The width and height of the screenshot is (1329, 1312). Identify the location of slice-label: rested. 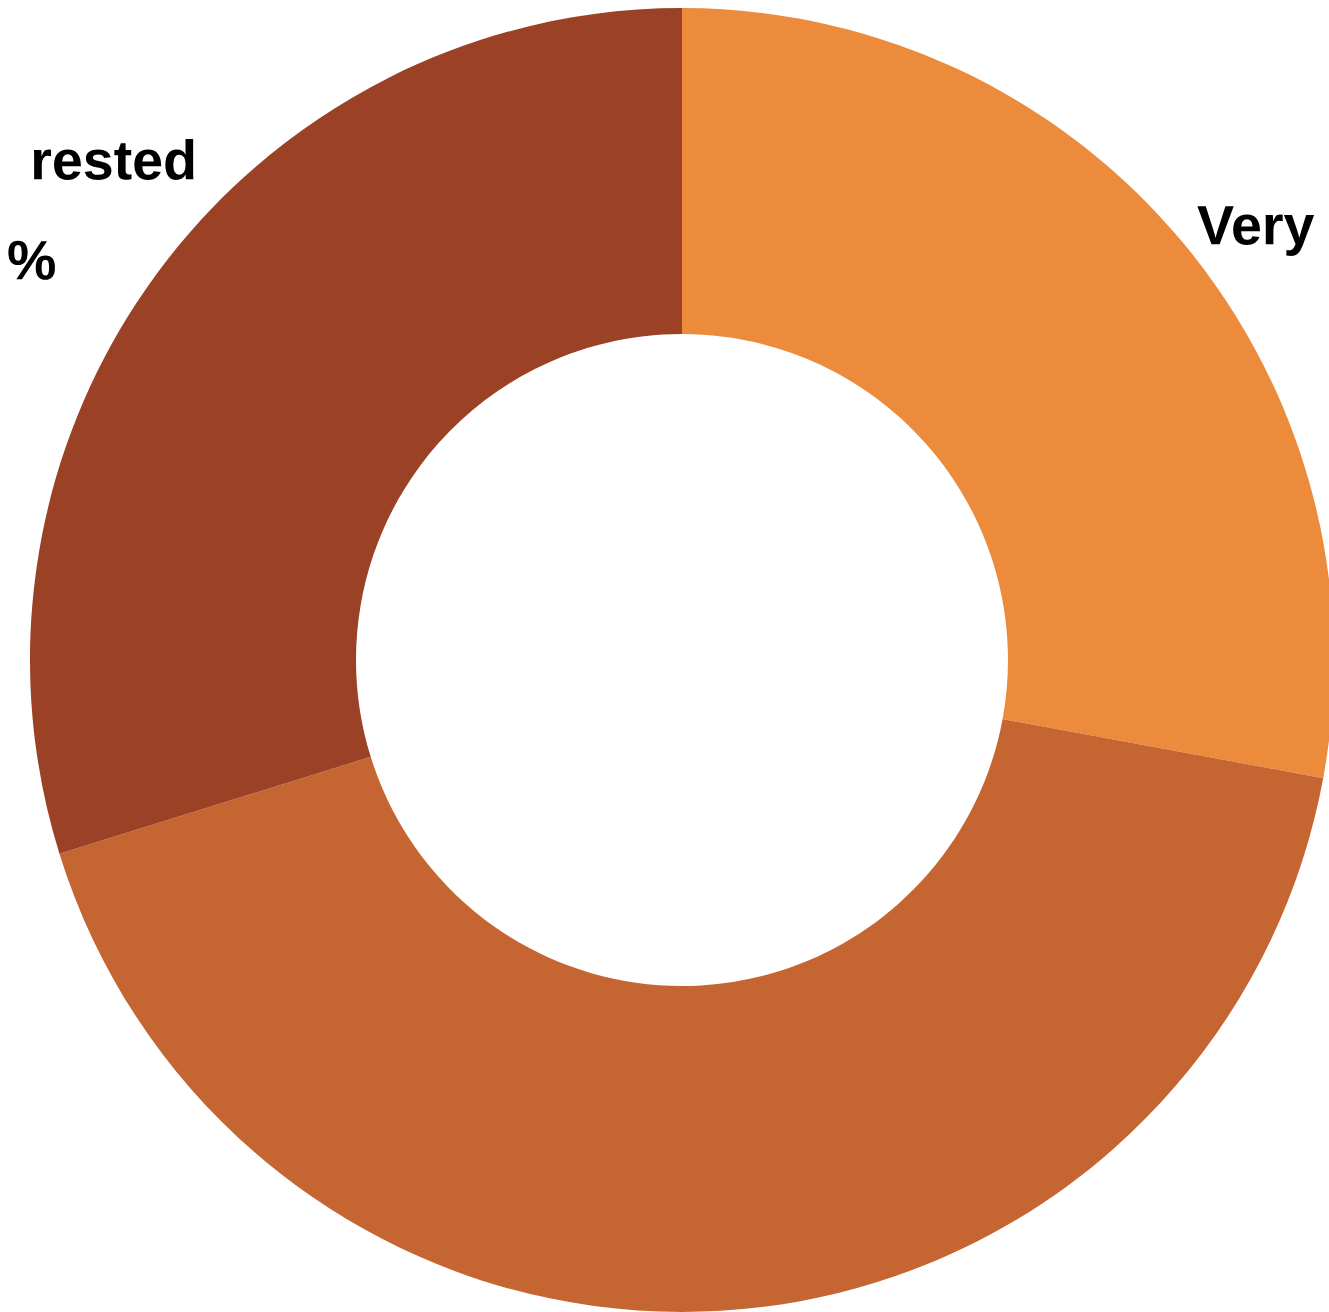
(113, 159).